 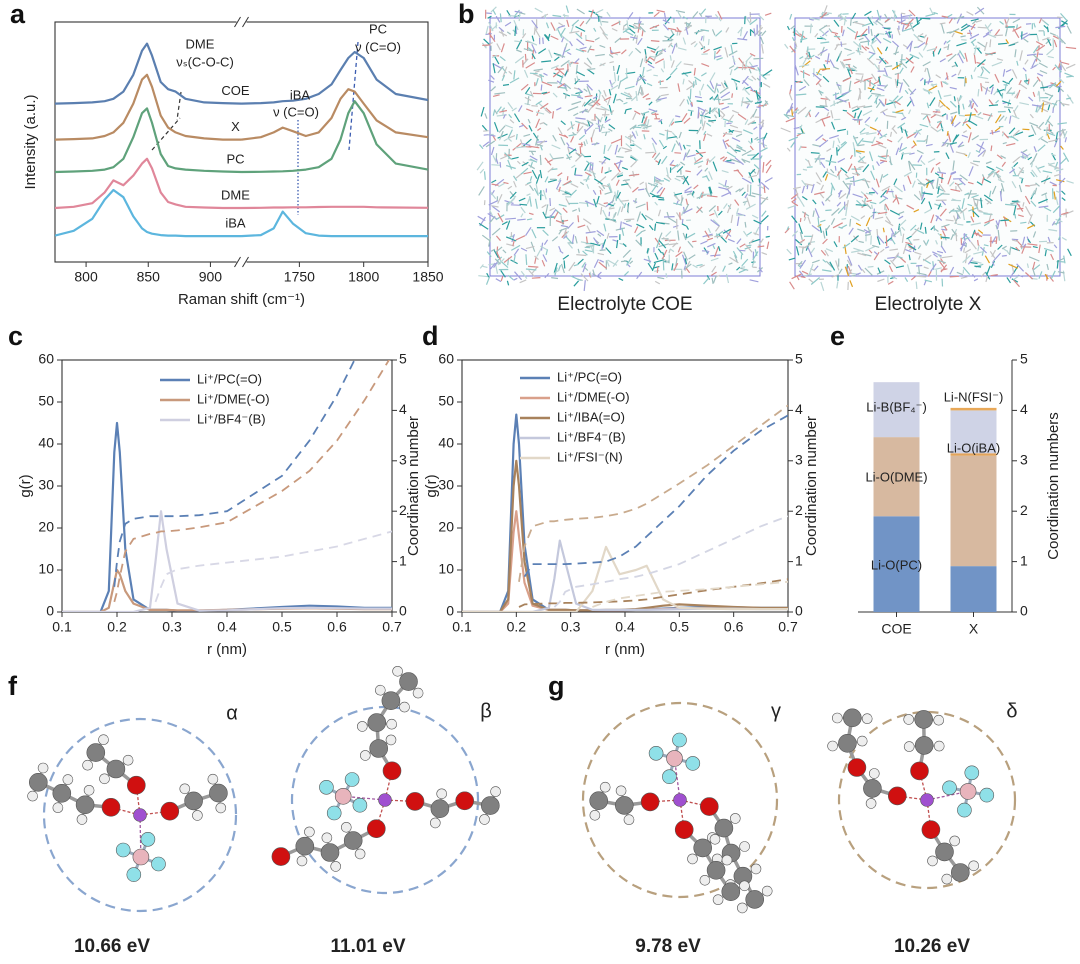 I want to click on solvation-shell, so click(x=680, y=800).